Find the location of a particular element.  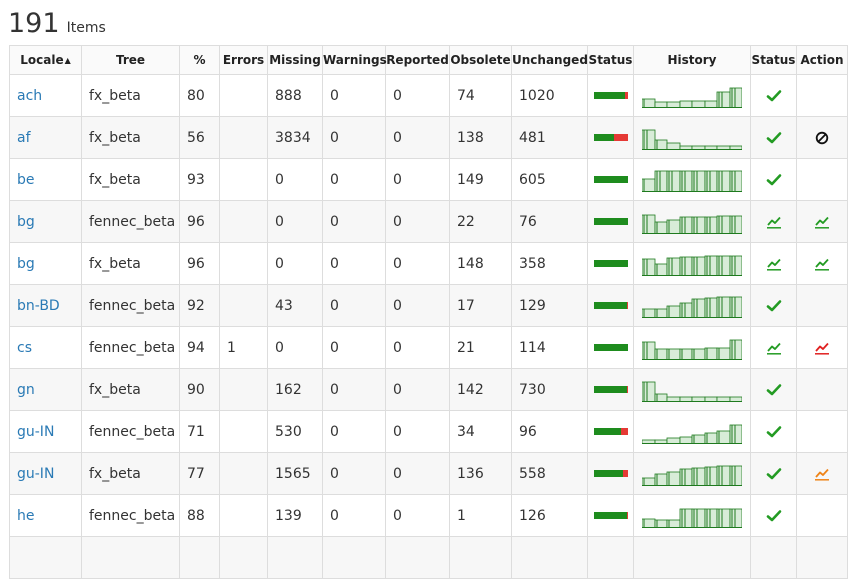

tree-cell: fennec_beta is located at coordinates (130, 431).